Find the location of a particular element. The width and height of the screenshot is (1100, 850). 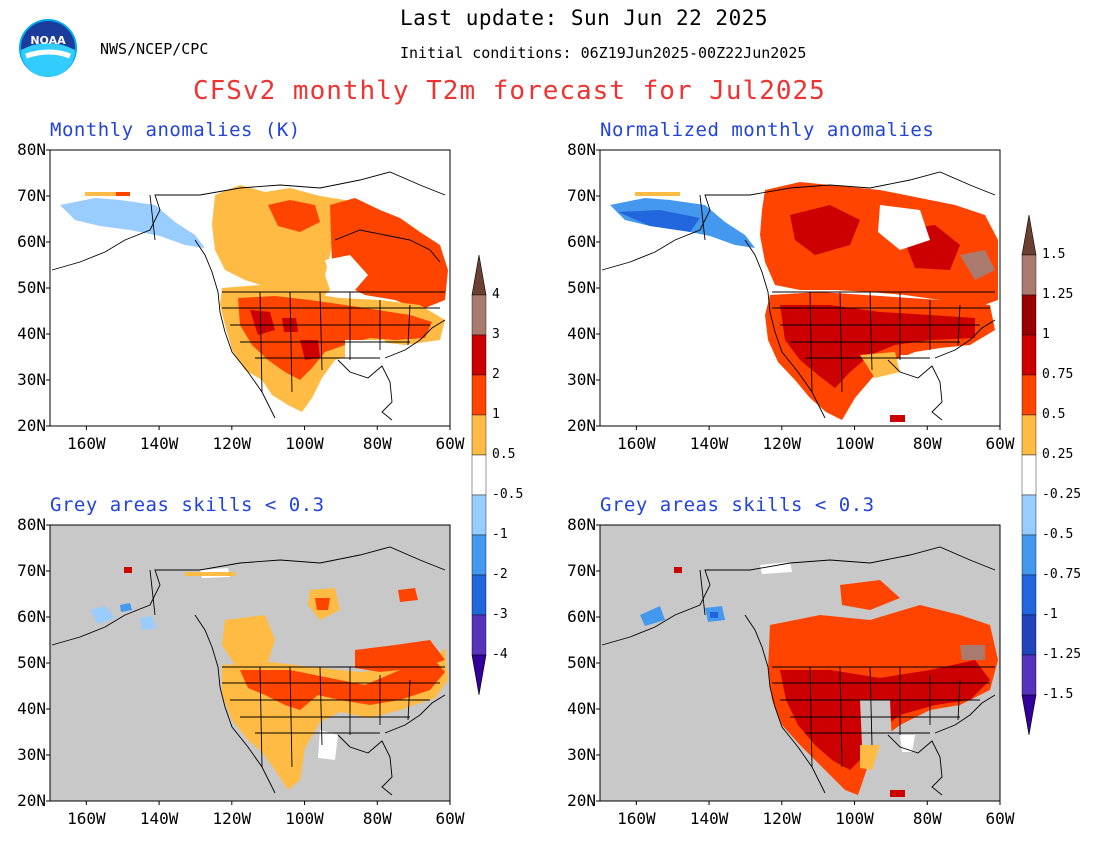

colorbar-normalized-label: -0.75 is located at coordinates (1062, 574).